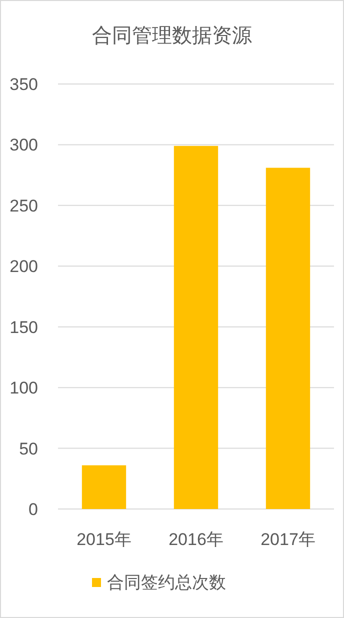  What do you see at coordinates (166, 582) in the screenshot?
I see `legend-label: 合同签约总次数` at bounding box center [166, 582].